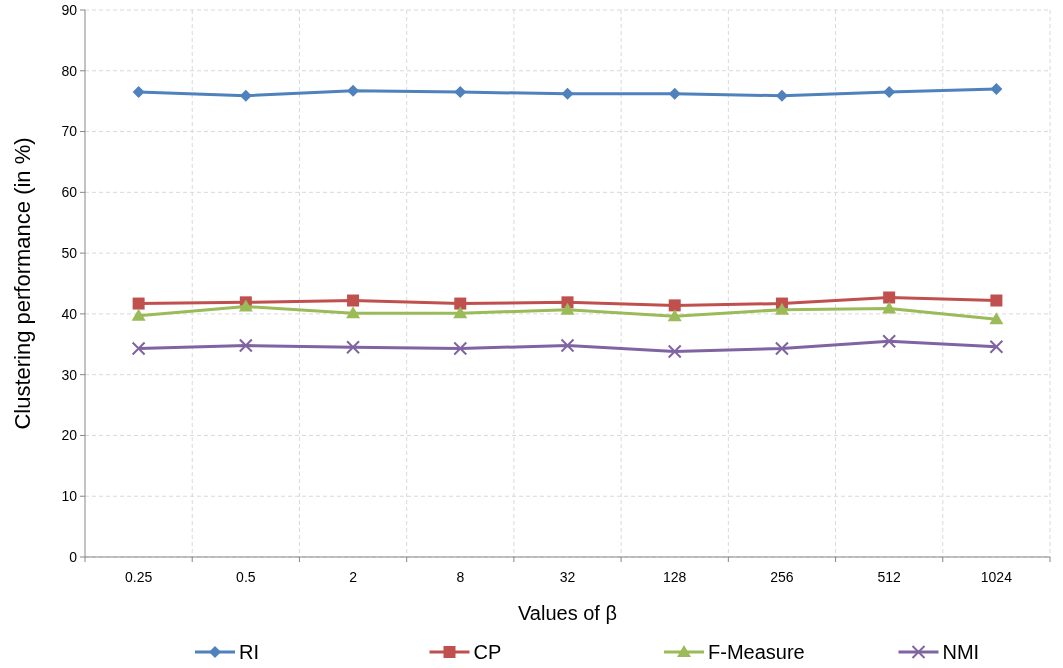  Describe the element at coordinates (69, 374) in the screenshot. I see `y-tick-label: 30` at that location.